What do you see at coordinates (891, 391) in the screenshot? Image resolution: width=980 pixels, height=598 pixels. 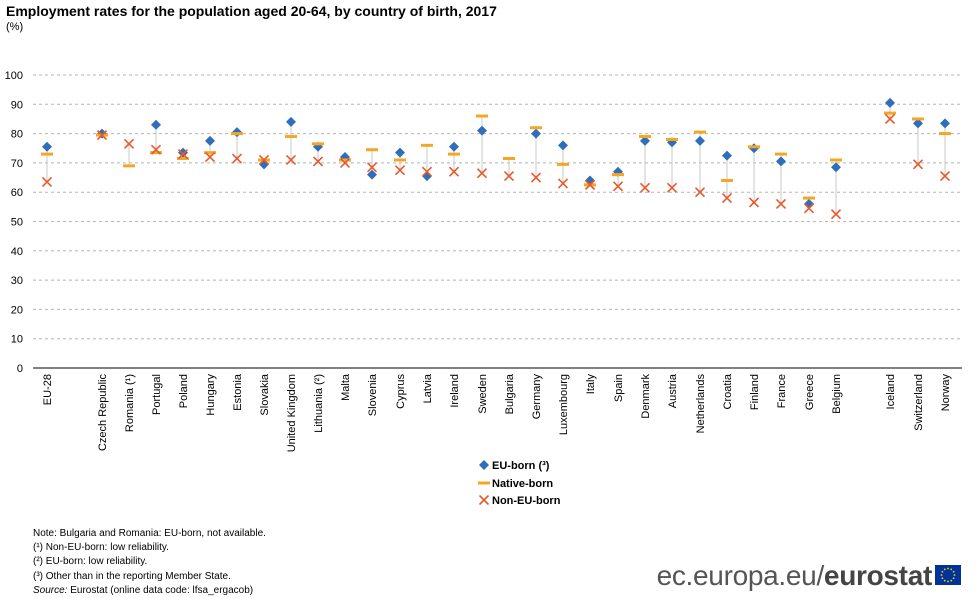 I see `x-tick-label: Iceland` at bounding box center [891, 391].